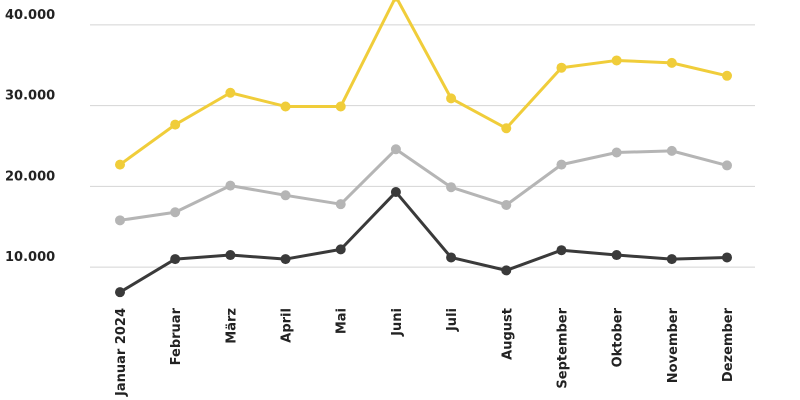 This screenshot has width=800, height=400. I want to click on y-tick-label: 40.000, so click(30, 15).